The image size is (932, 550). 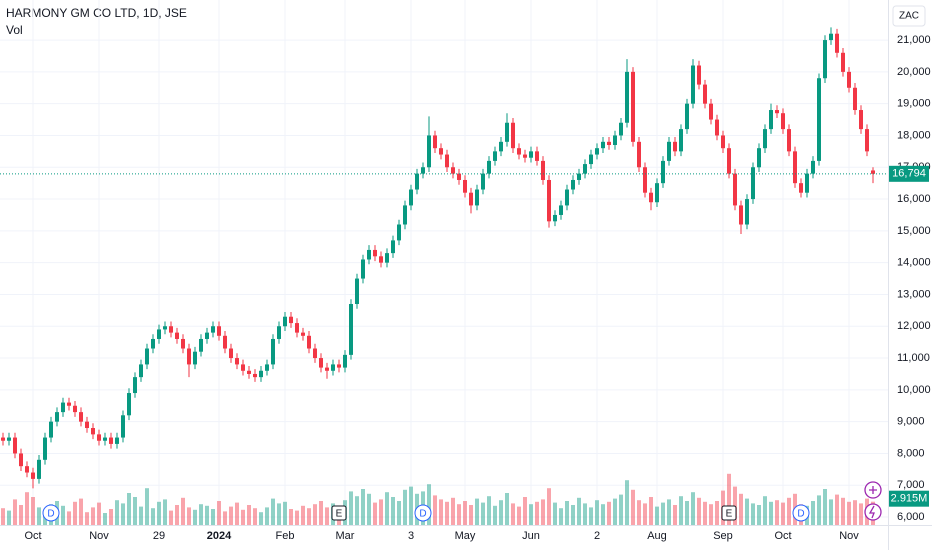 What do you see at coordinates (800, 514) in the screenshot?
I see `event-label: D` at bounding box center [800, 514].